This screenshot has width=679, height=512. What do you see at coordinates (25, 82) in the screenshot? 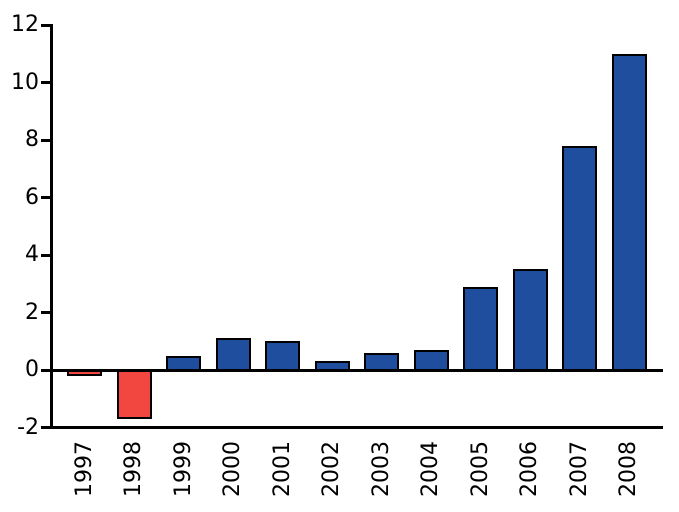
I see `y-tick-label: 10` at bounding box center [25, 82].